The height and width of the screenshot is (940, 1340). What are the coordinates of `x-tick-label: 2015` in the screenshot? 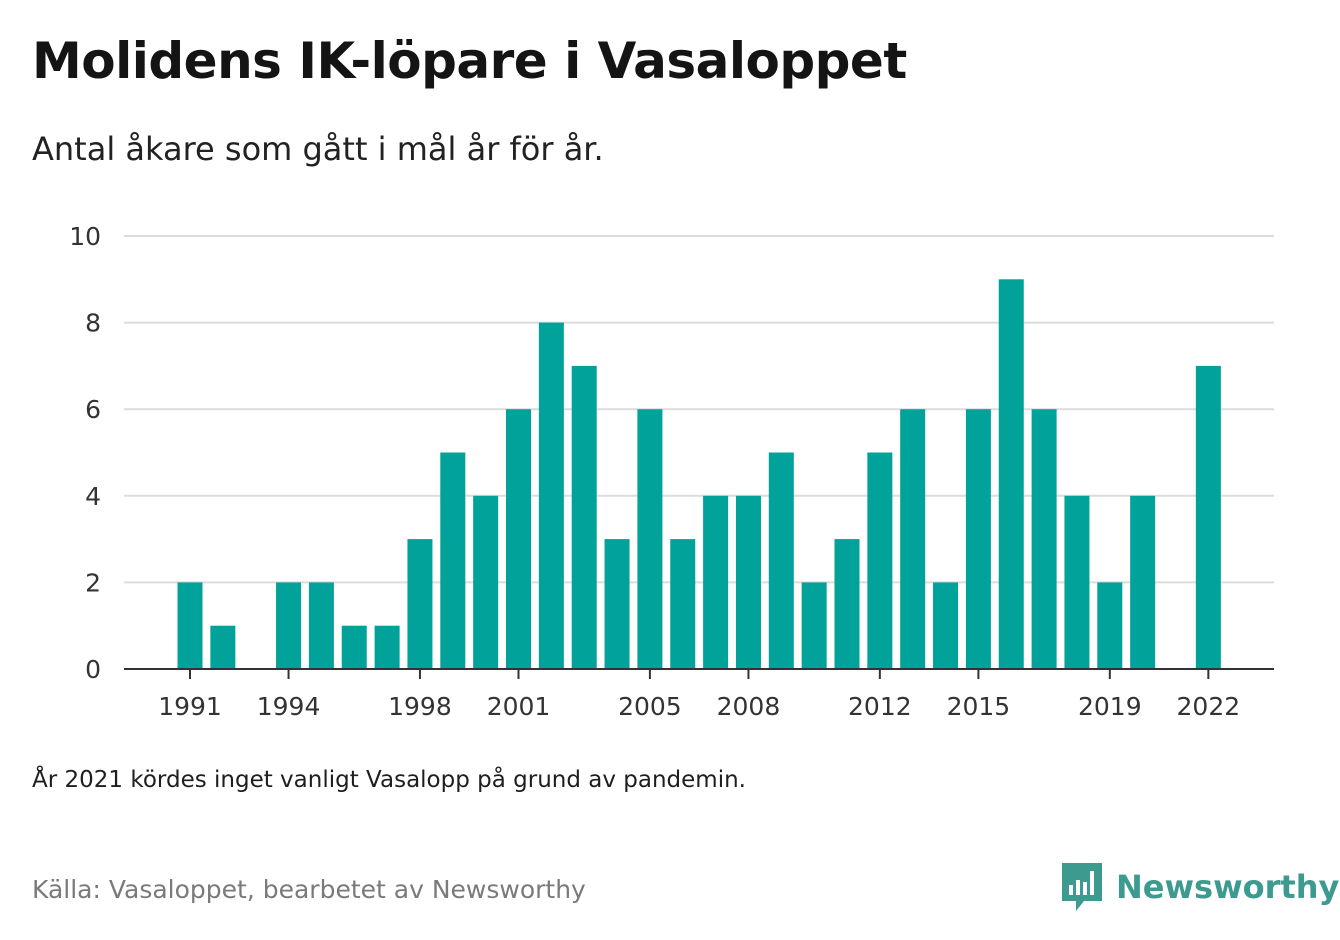 It's located at (979, 706).